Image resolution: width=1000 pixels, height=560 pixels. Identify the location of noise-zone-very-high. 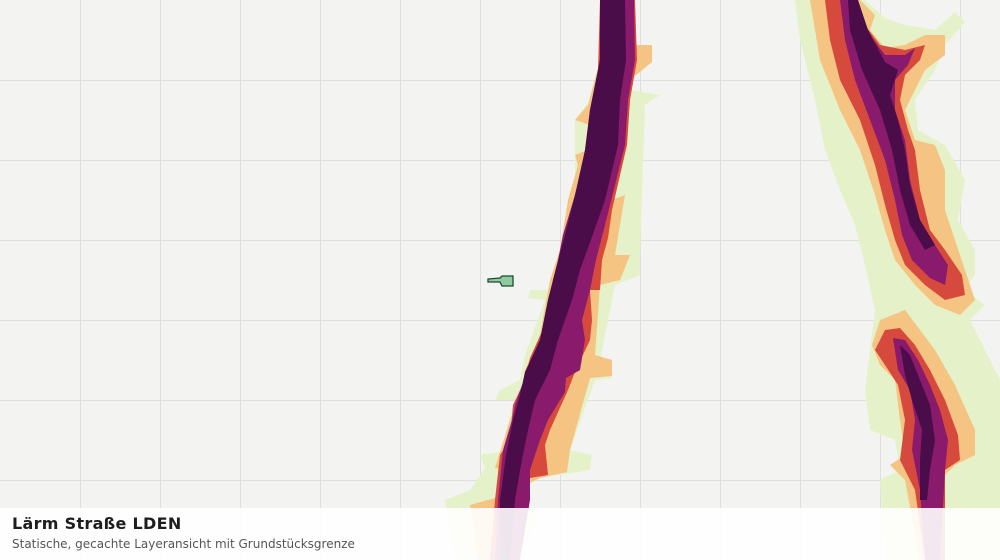
(920, 449).